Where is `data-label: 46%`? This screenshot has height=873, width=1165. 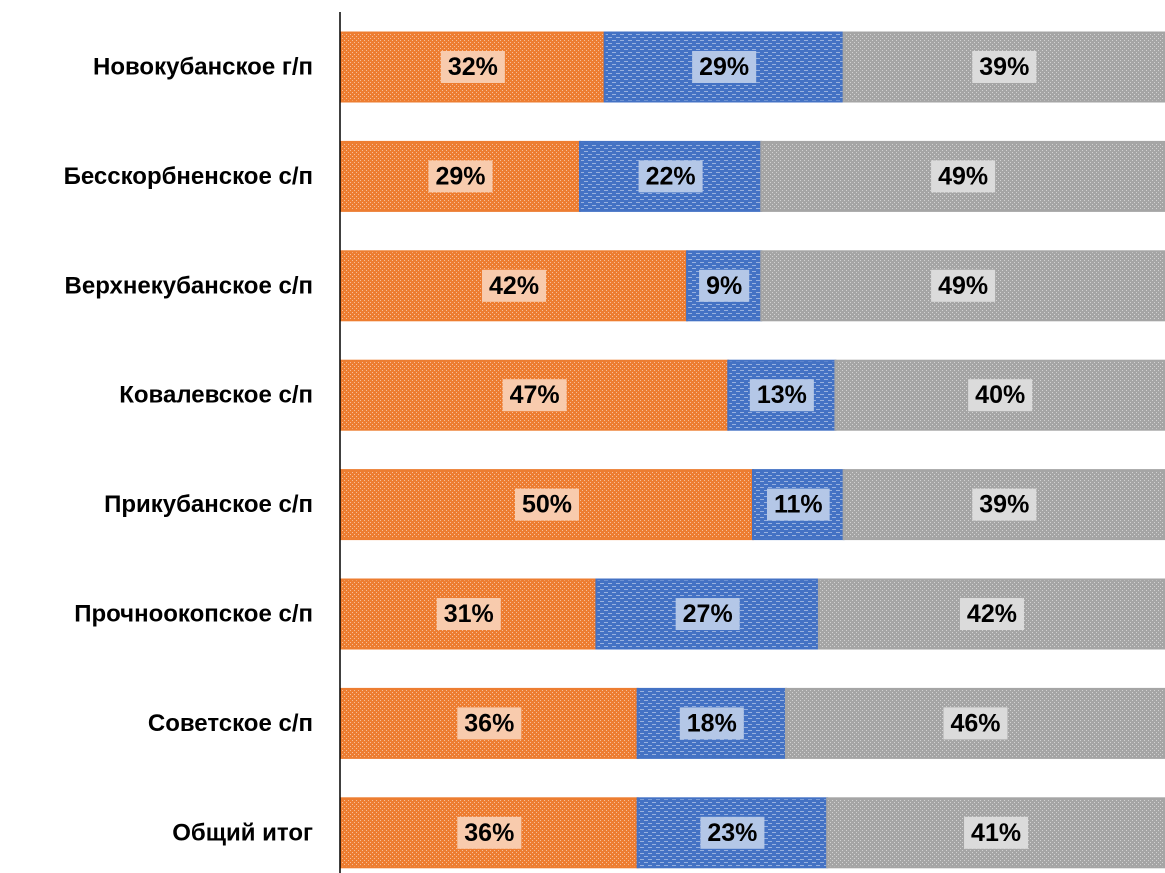 data-label: 46% is located at coordinates (975, 723).